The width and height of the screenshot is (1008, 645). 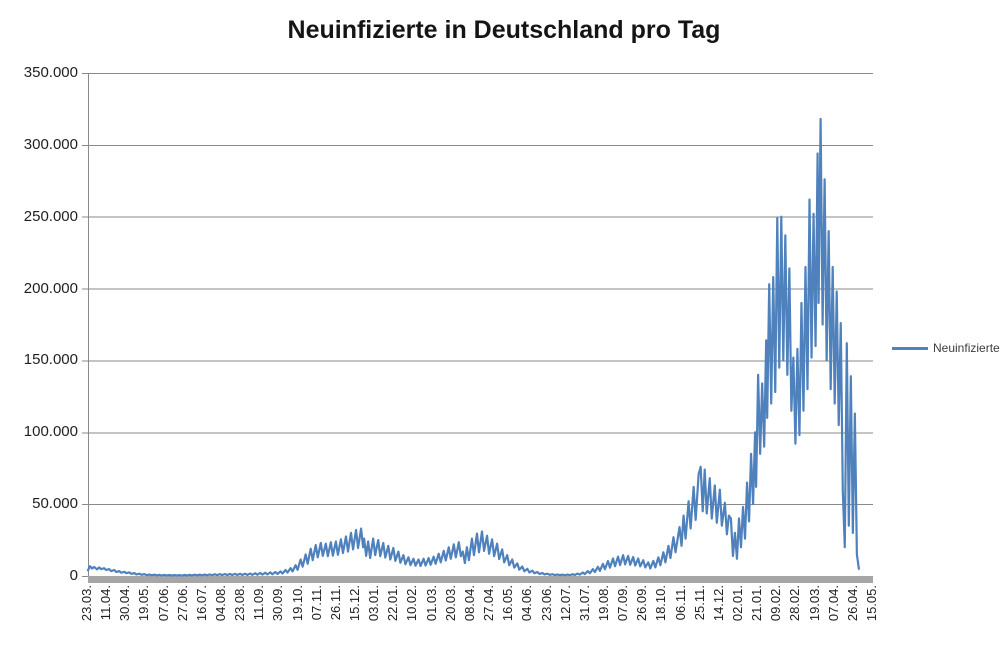 What do you see at coordinates (603, 603) in the screenshot?
I see `x-axis-tick-label: 19.08.` at bounding box center [603, 603].